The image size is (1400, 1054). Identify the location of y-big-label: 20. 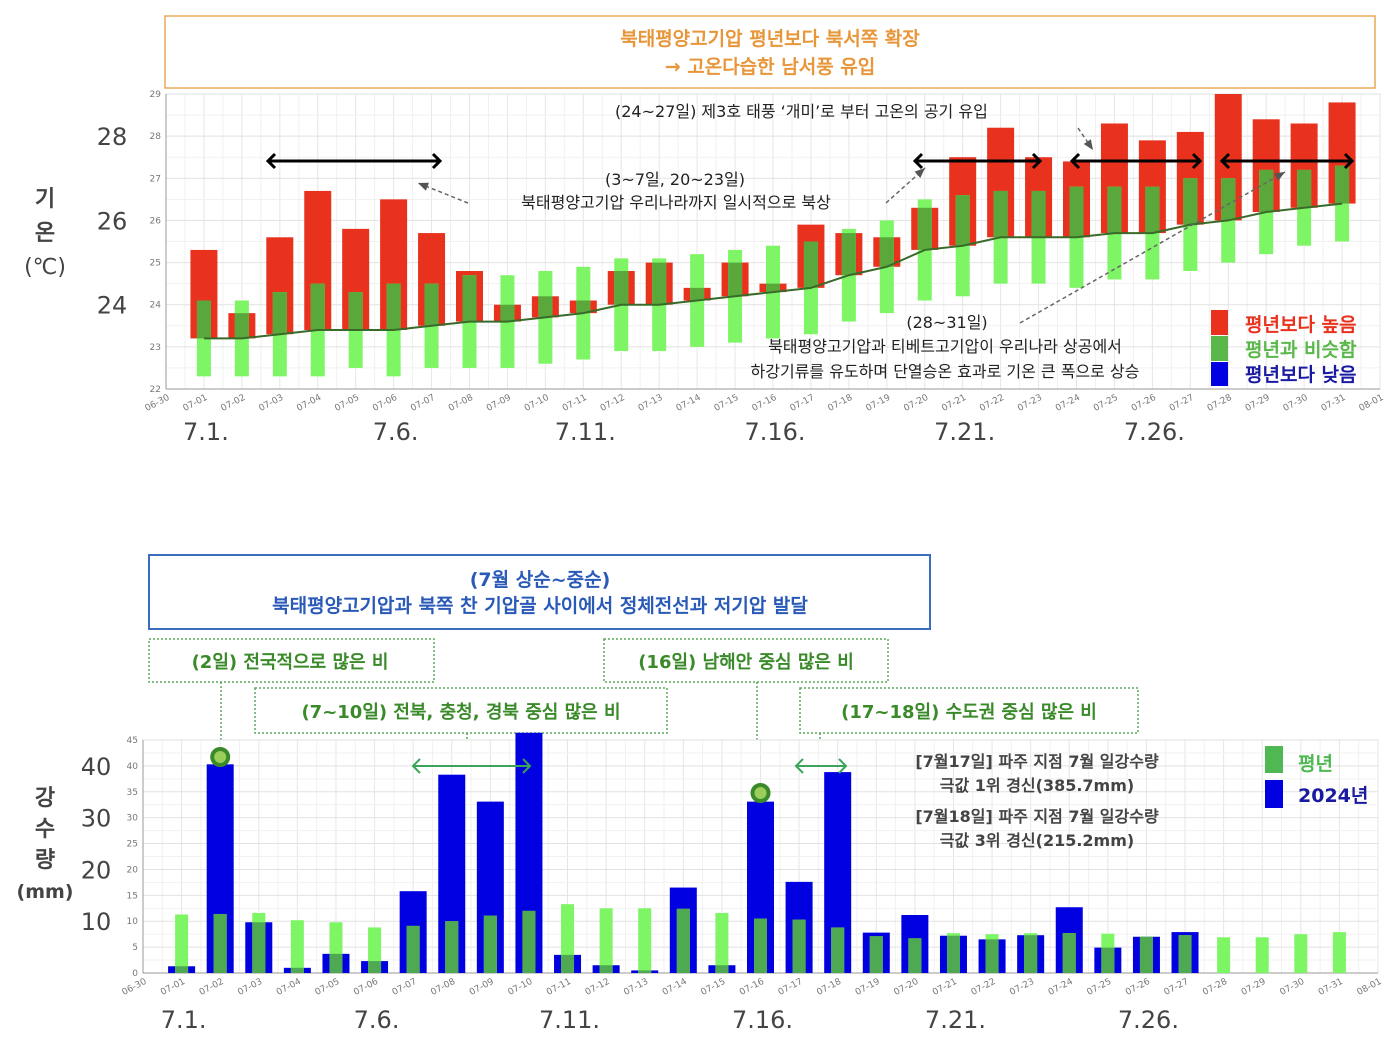
(96, 870).